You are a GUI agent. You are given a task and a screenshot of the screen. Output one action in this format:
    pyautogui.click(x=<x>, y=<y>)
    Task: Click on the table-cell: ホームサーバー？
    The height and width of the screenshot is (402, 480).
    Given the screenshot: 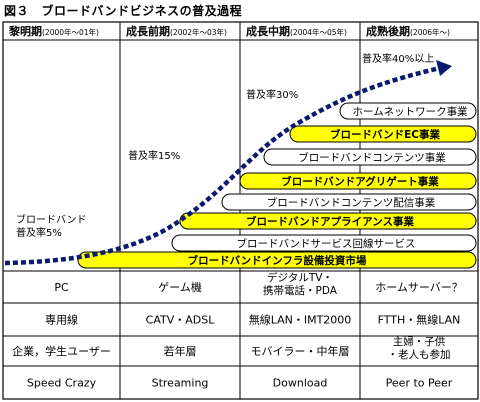 What is the action you would take?
    pyautogui.click(x=419, y=287)
    